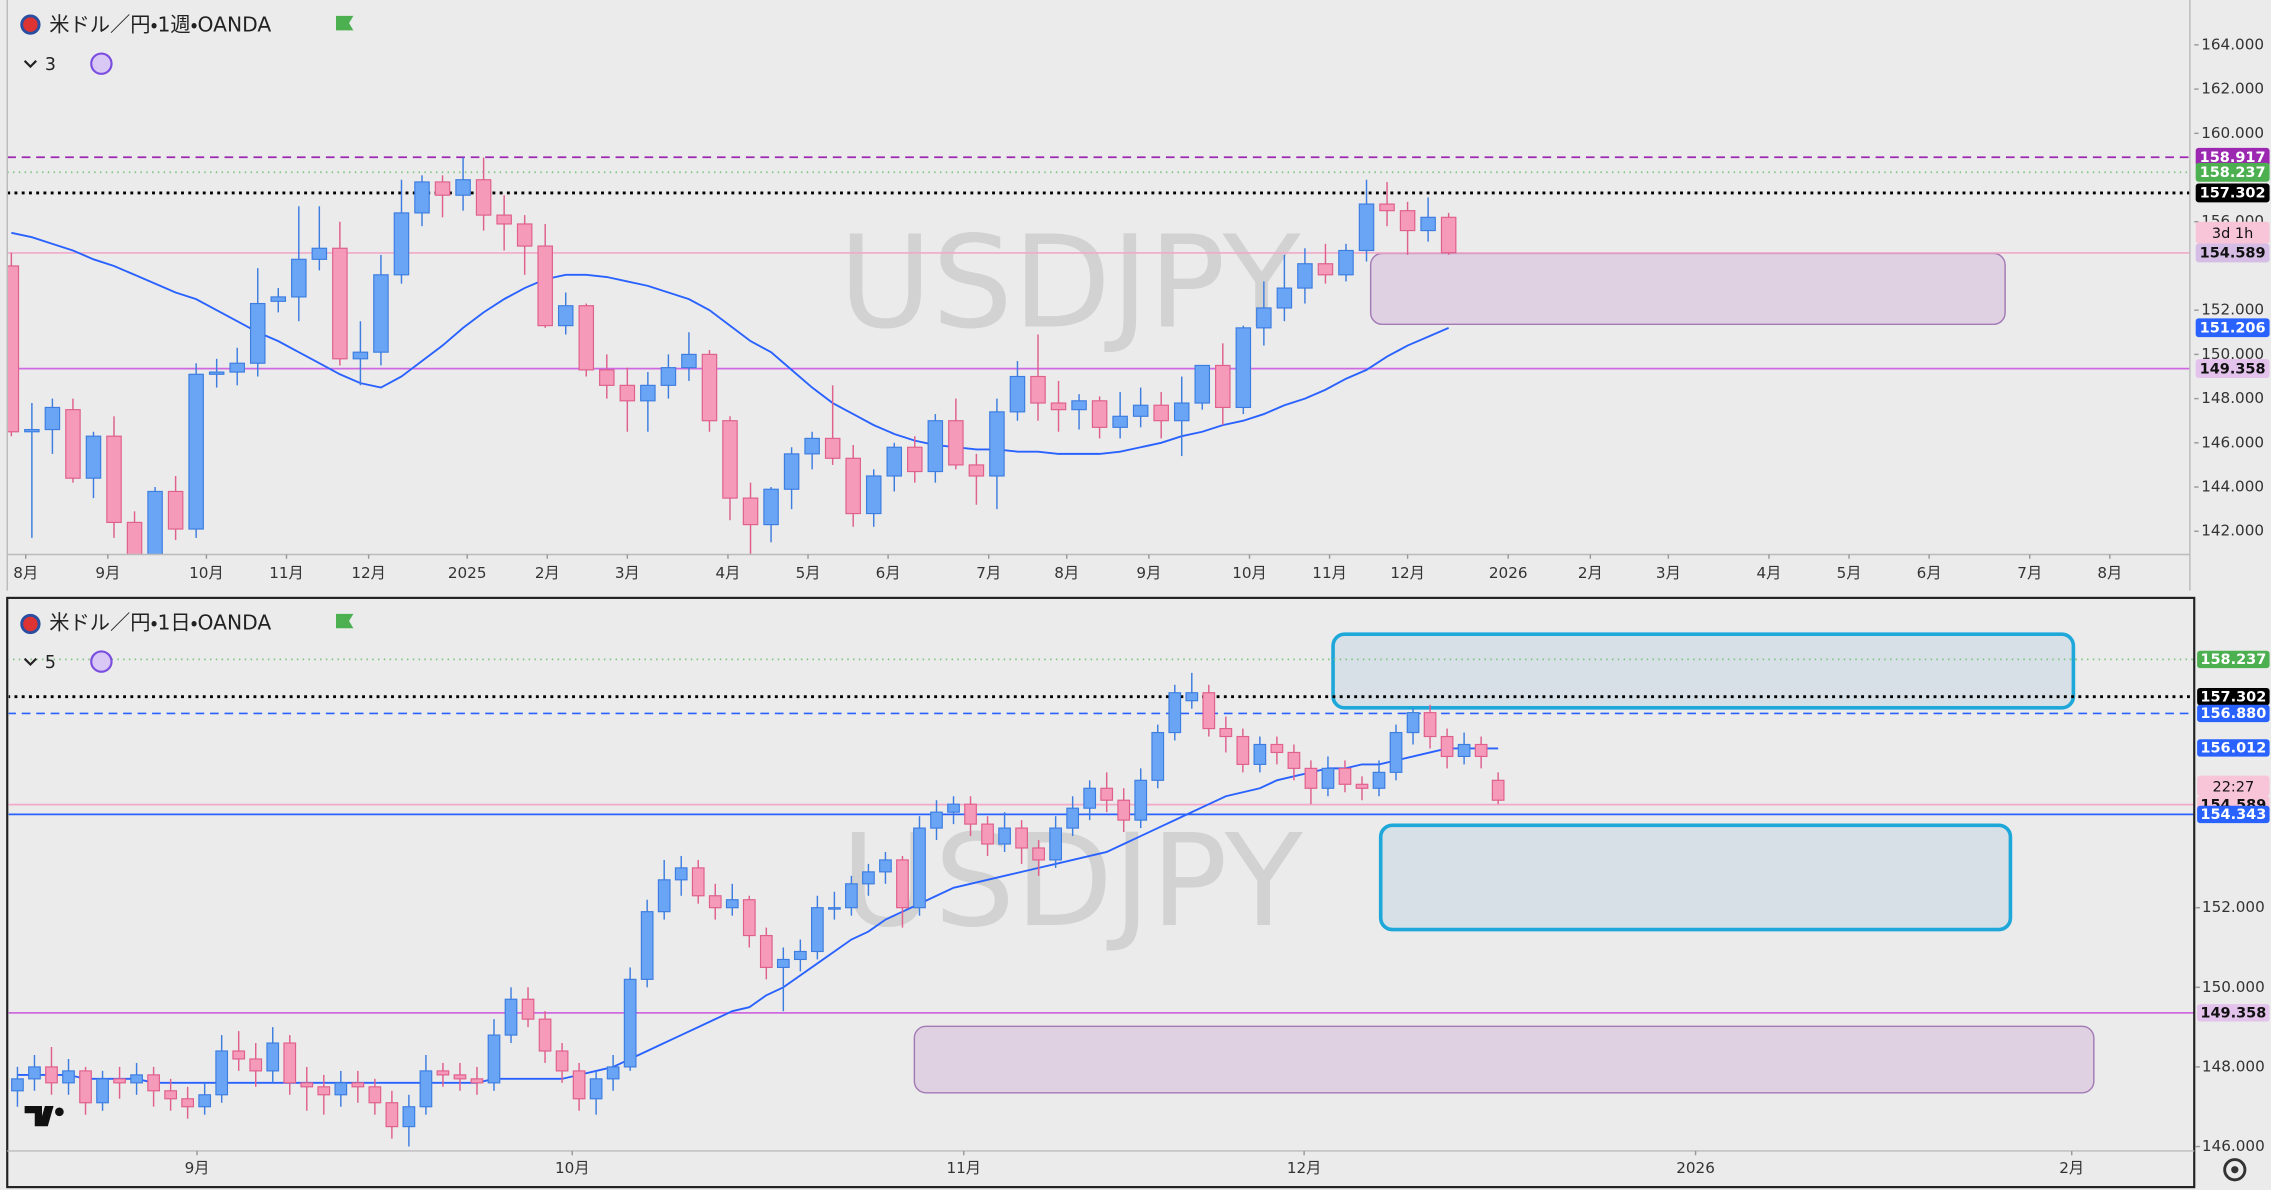  Describe the element at coordinates (50, 663) in the screenshot. I see `indicator-count: 5` at that location.